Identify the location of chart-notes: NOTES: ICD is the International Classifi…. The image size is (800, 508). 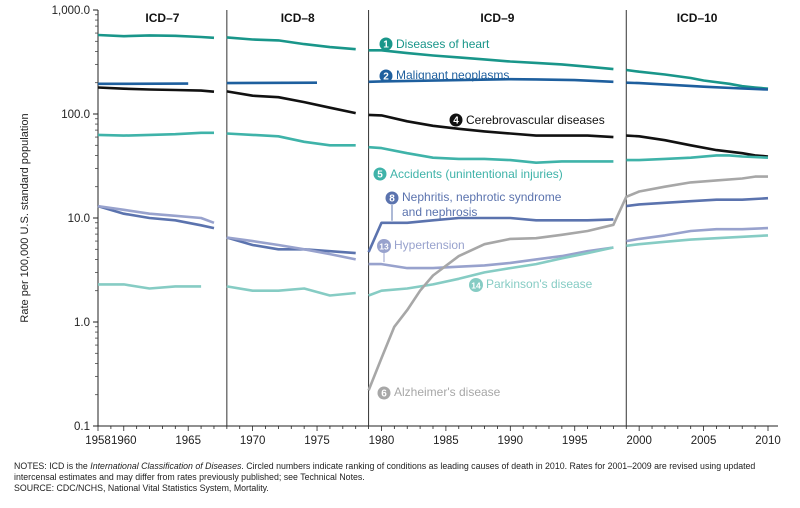
(401, 477).